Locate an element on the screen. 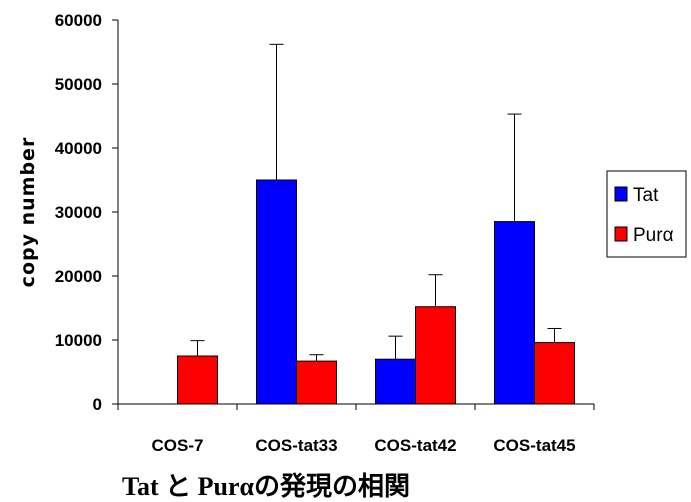 This screenshot has height=502, width=691. y-tick-label: 20000 is located at coordinates (78, 276).